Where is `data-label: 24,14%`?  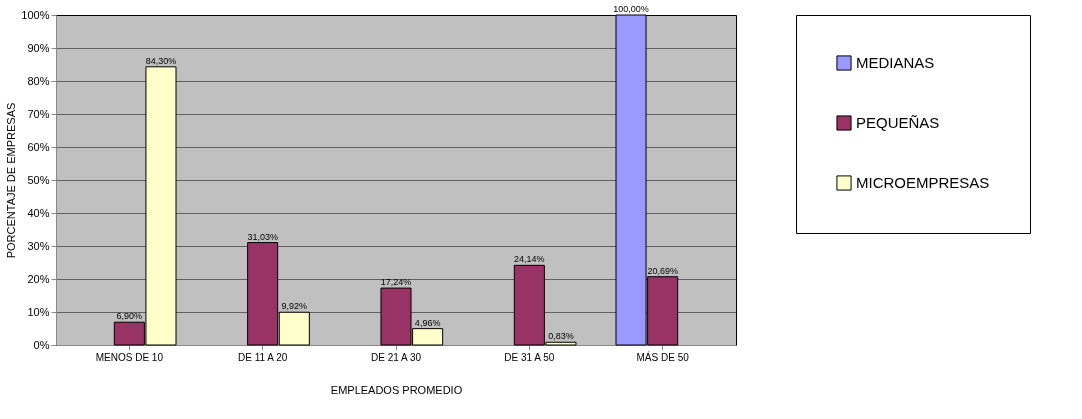
data-label: 24,14% is located at coordinates (529, 259).